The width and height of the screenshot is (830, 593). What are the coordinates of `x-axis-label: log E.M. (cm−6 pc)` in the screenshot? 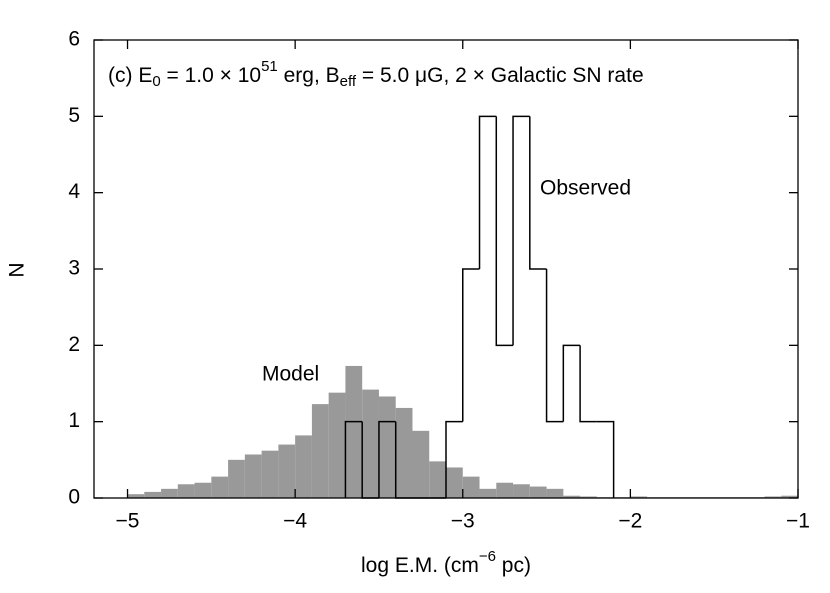 It's located at (446, 562).